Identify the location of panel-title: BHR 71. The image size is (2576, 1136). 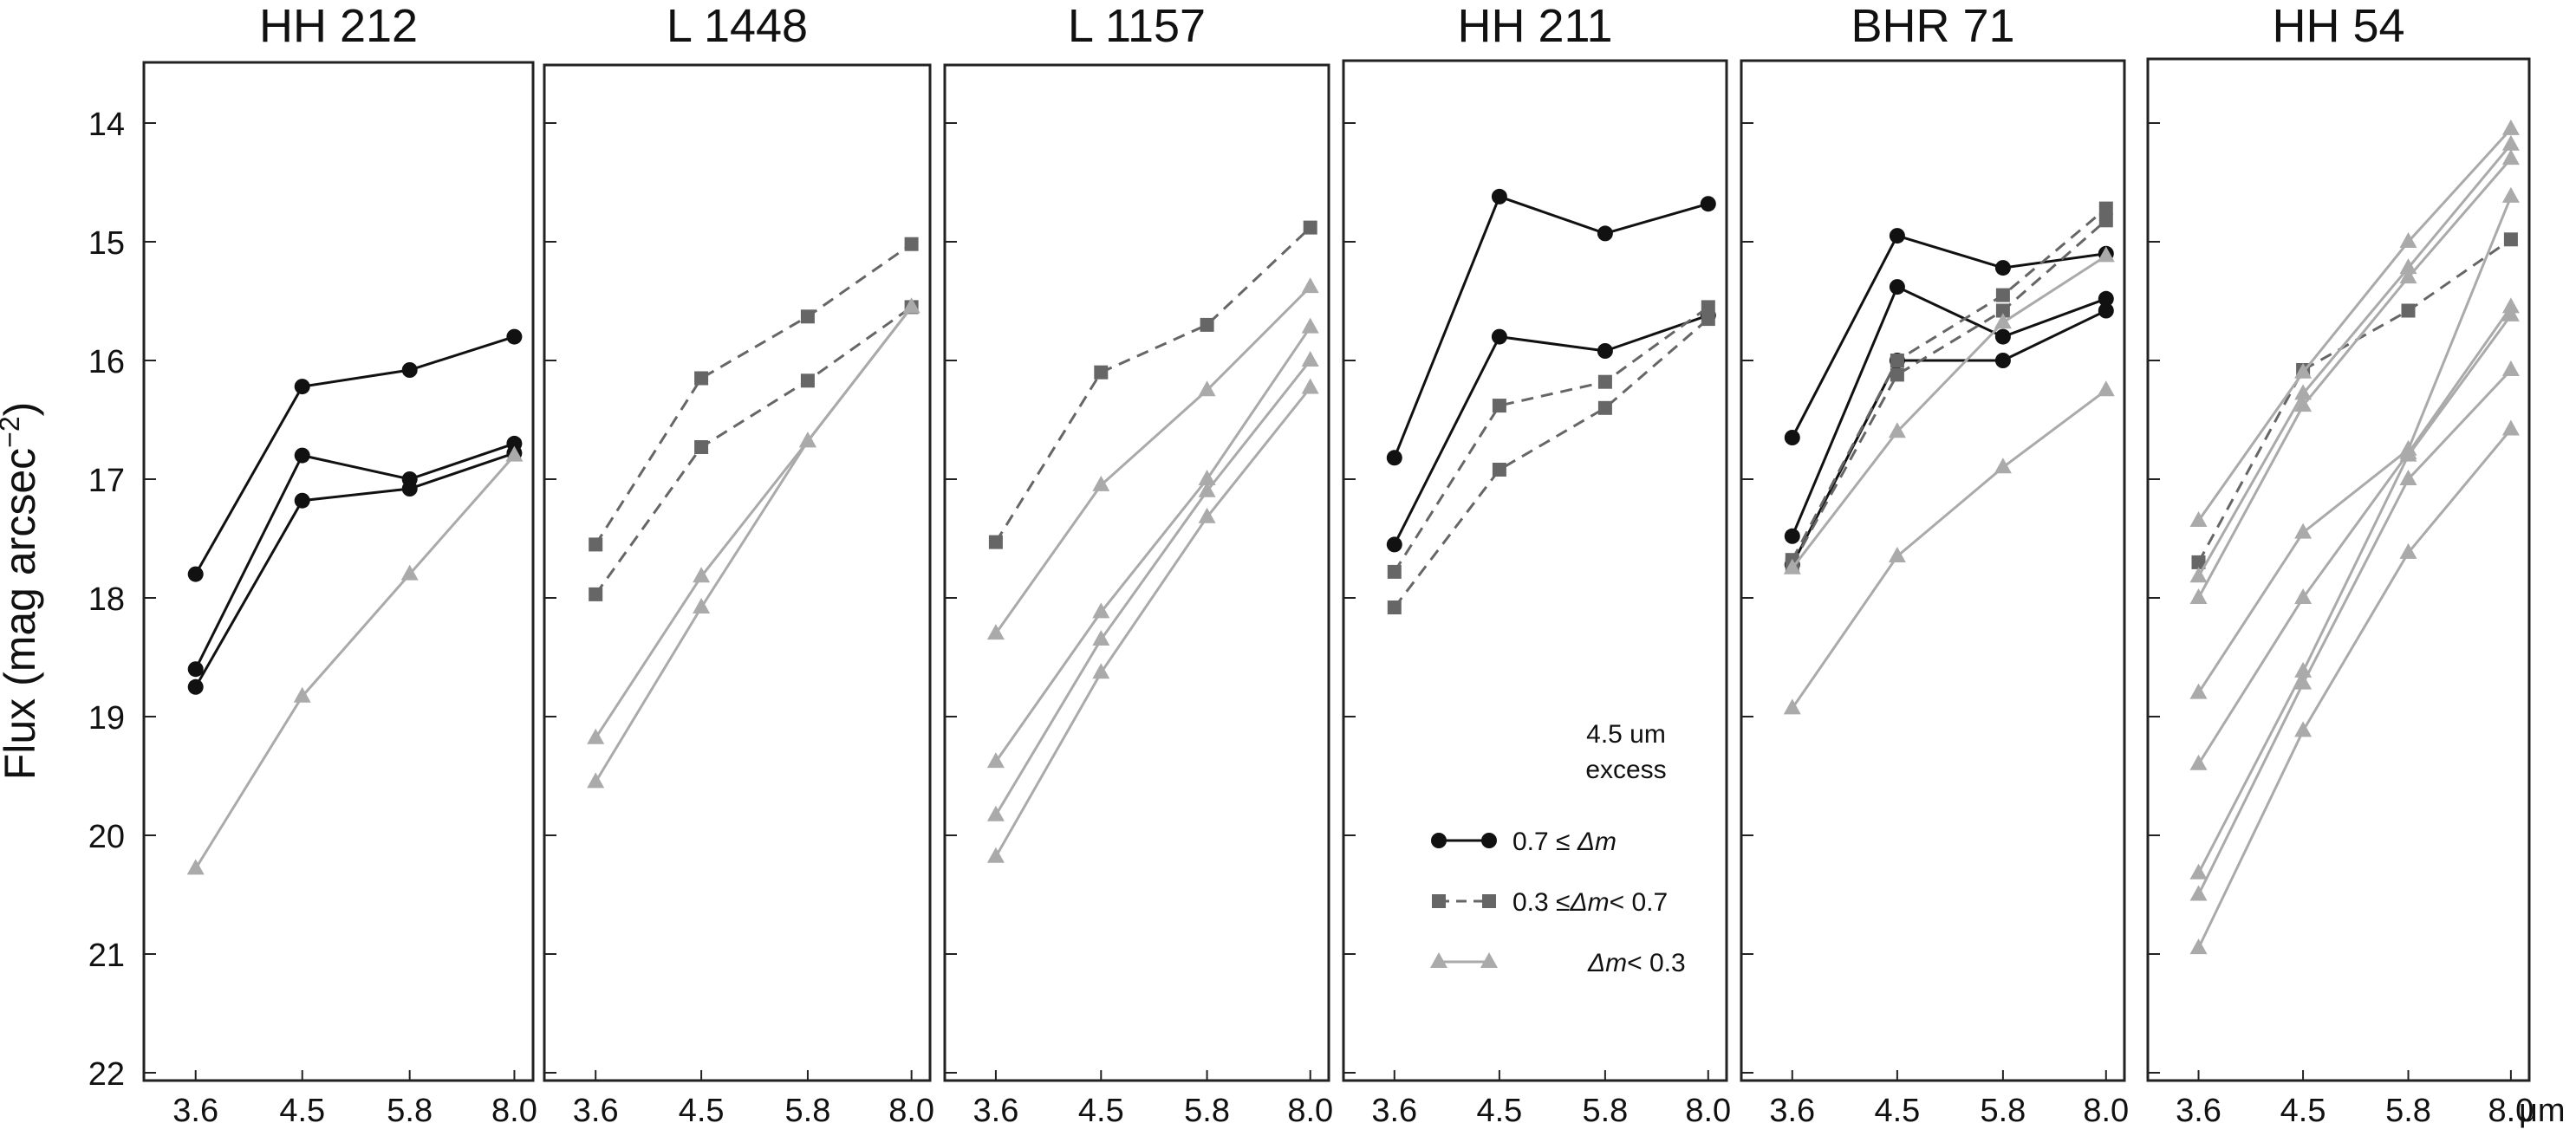
(1932, 26).